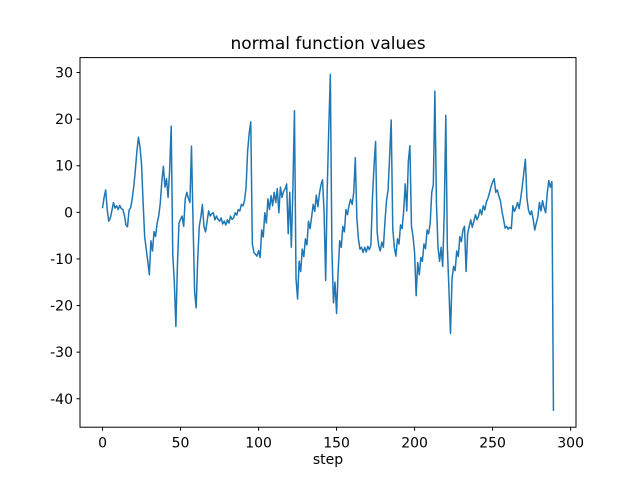 The width and height of the screenshot is (640, 484). What do you see at coordinates (102, 444) in the screenshot?
I see `x-tick-label: 0` at bounding box center [102, 444].